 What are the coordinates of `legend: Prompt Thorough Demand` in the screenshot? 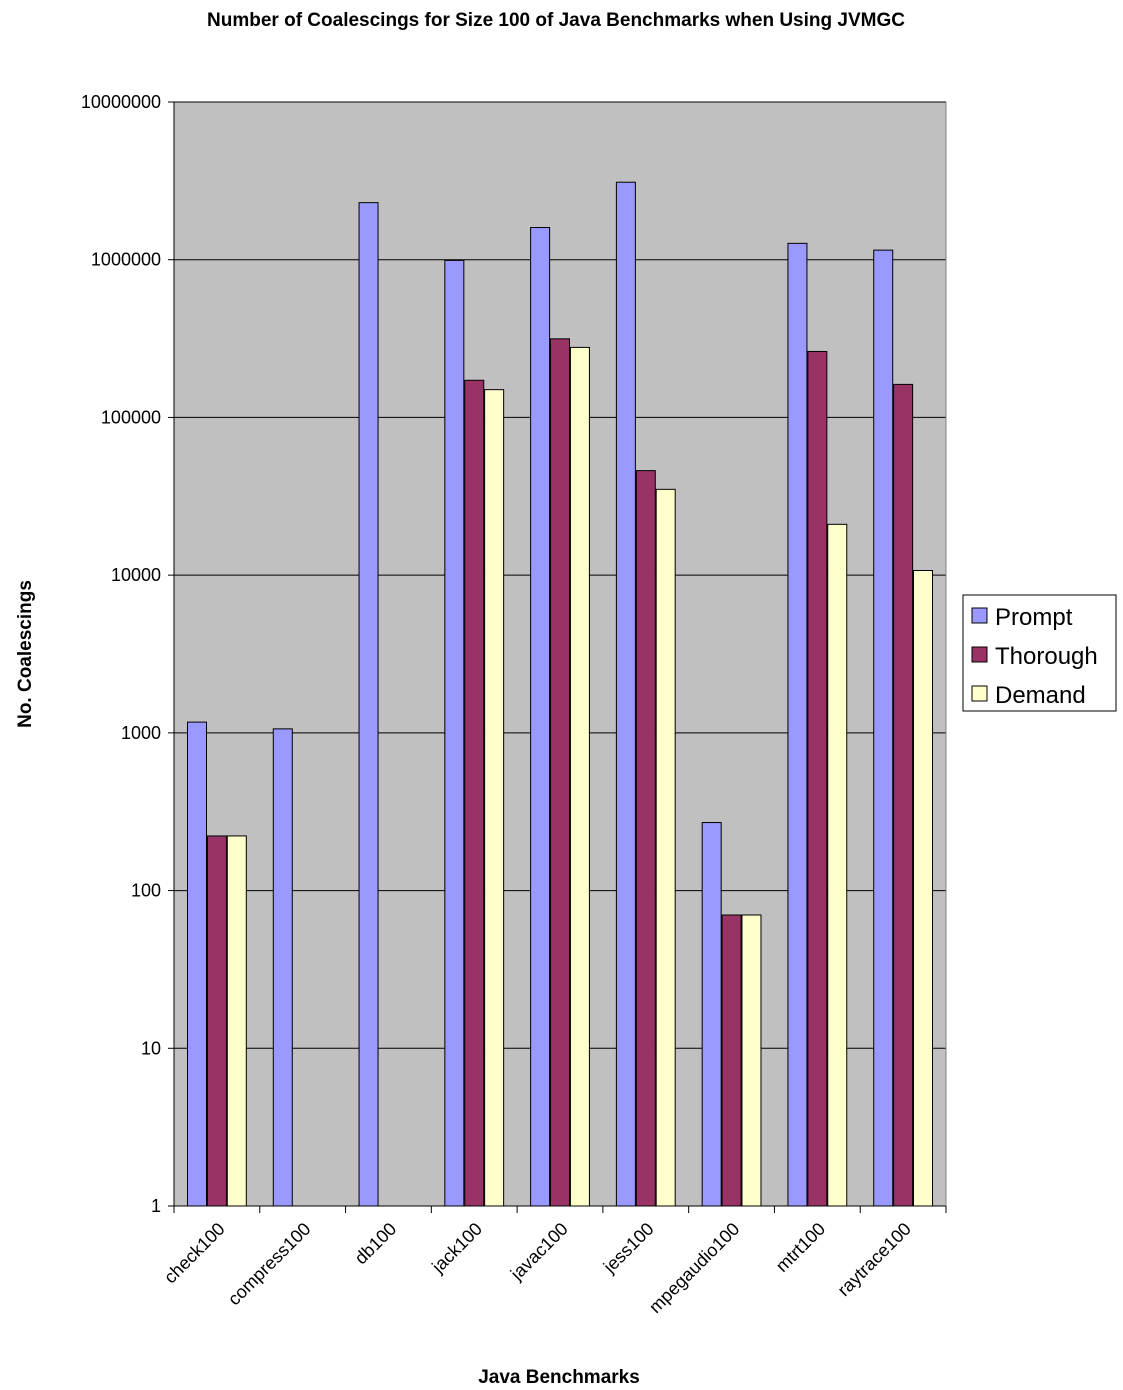 It's located at (1039, 653).